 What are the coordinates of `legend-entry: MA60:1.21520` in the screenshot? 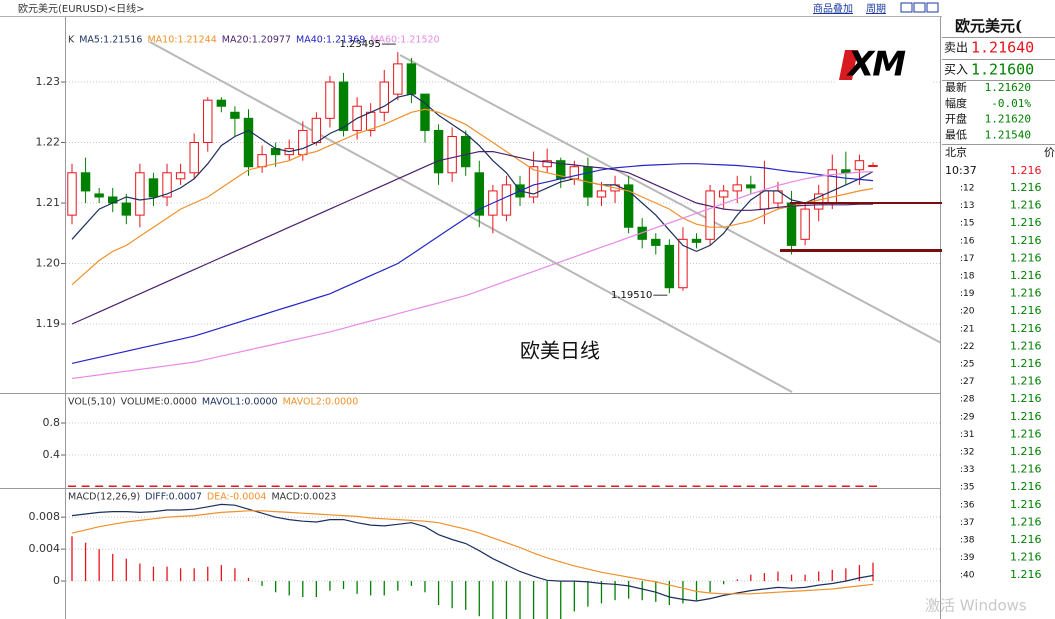 It's located at (404, 40).